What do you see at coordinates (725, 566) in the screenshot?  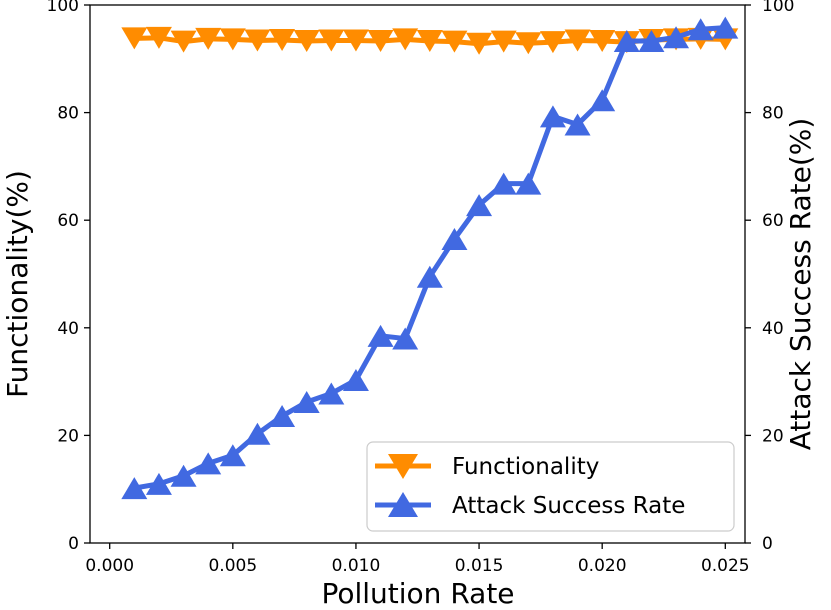 I see `x-tick-label: 0.025` at bounding box center [725, 566].